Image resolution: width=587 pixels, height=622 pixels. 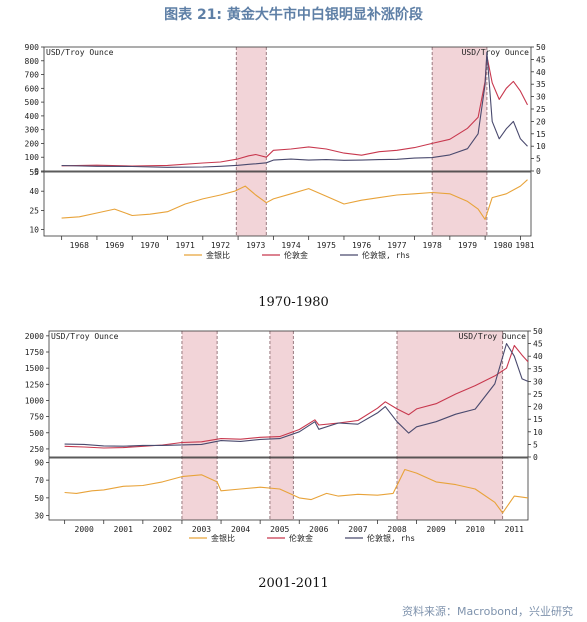 I want to click on chart1-legend-label-1: 伦敦金, so click(x=301, y=538).